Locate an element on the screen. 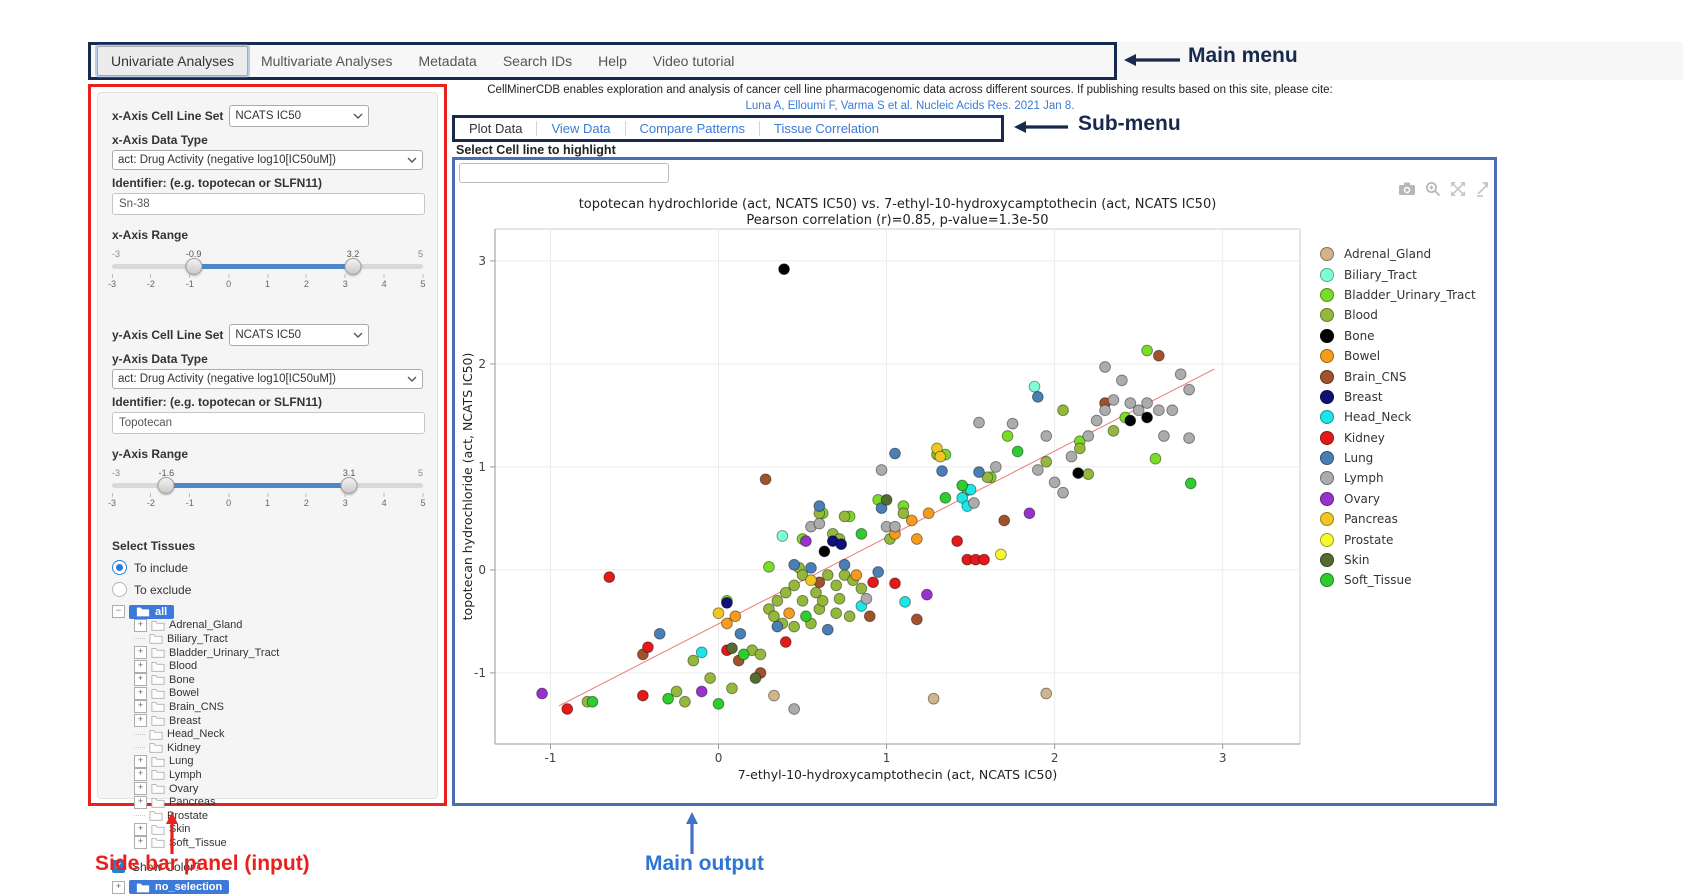 The height and width of the screenshot is (896, 1689). legend-item-prostate: Prostate is located at coordinates (1398, 539).